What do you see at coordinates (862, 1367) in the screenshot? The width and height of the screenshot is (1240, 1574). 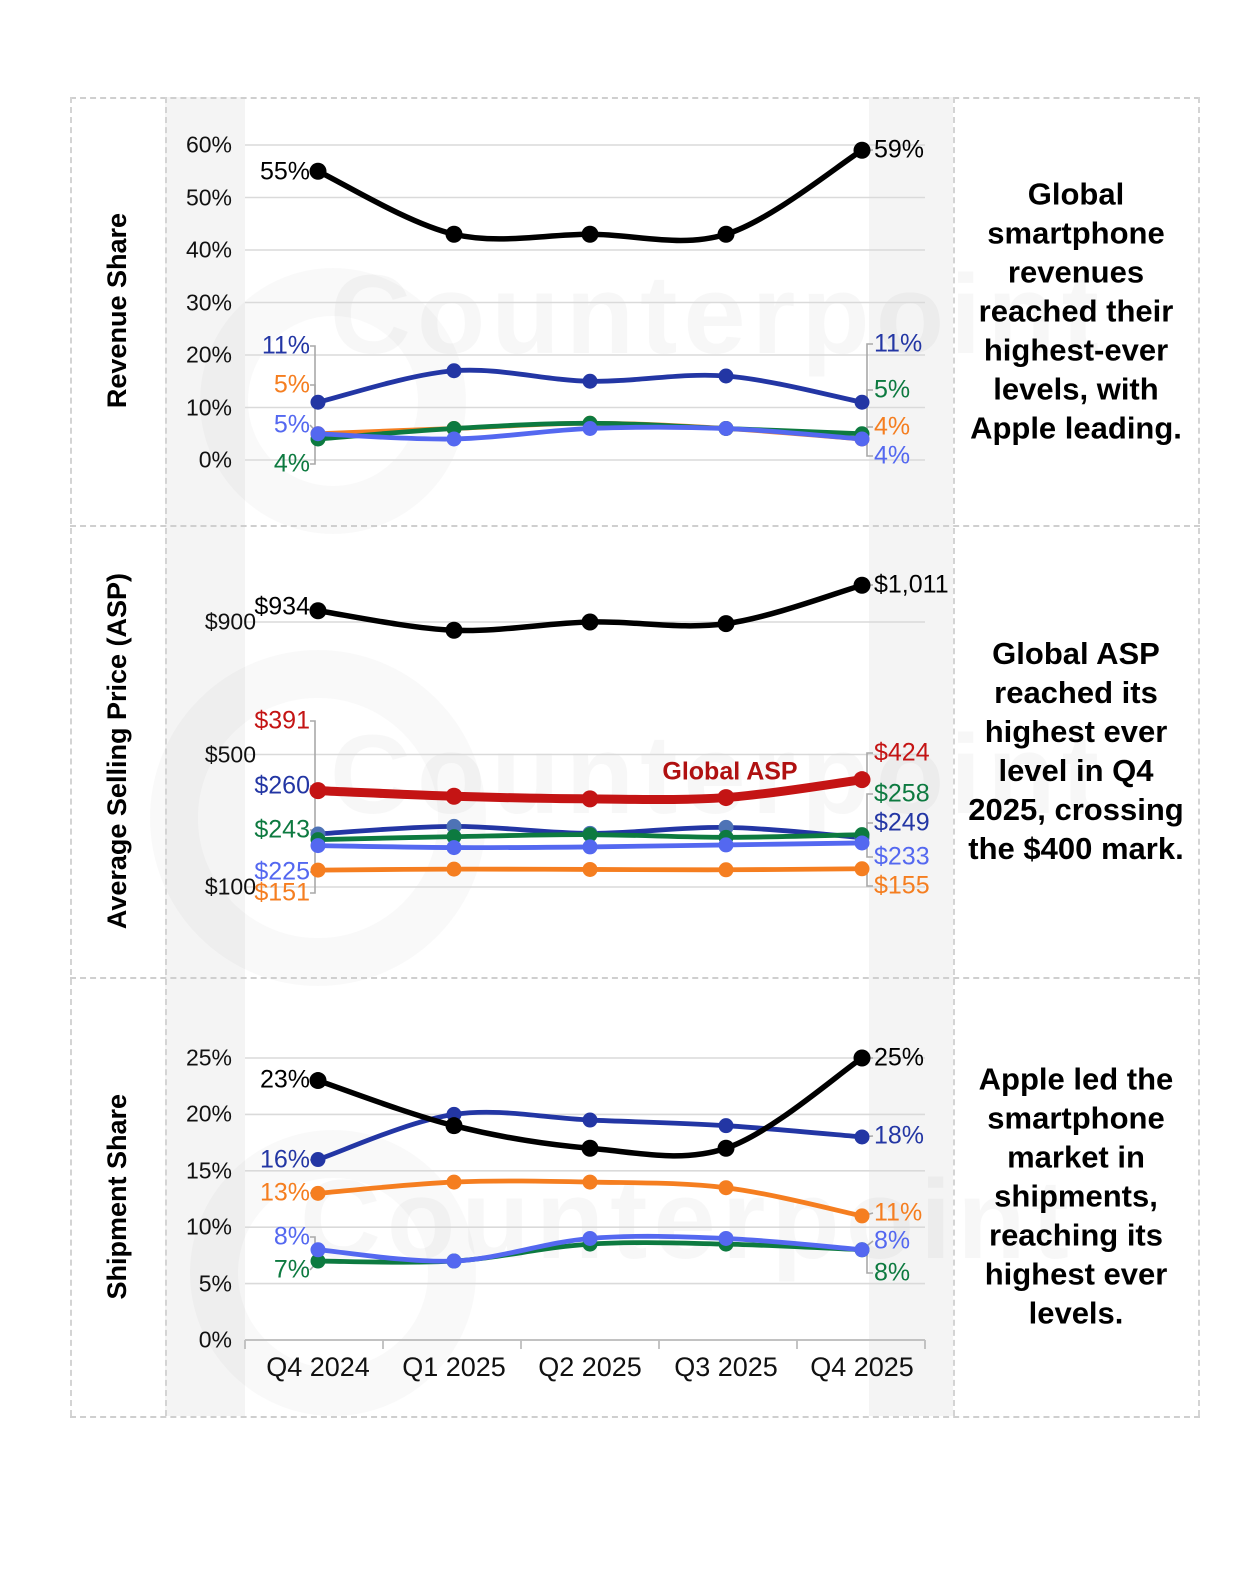 I see `x-axis-label-q4-2025: Q4 2025` at bounding box center [862, 1367].